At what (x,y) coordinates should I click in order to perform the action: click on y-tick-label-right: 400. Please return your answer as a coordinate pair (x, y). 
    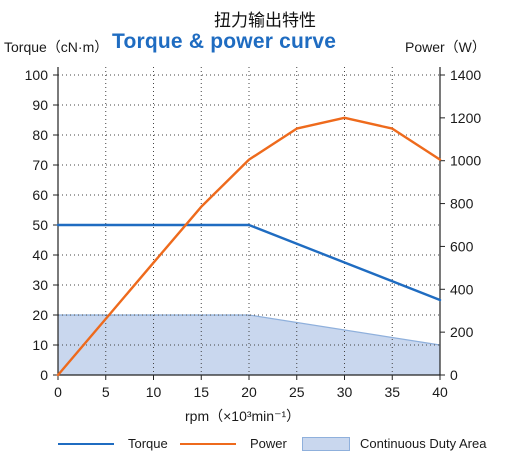
    Looking at the image, I should click on (462, 289).